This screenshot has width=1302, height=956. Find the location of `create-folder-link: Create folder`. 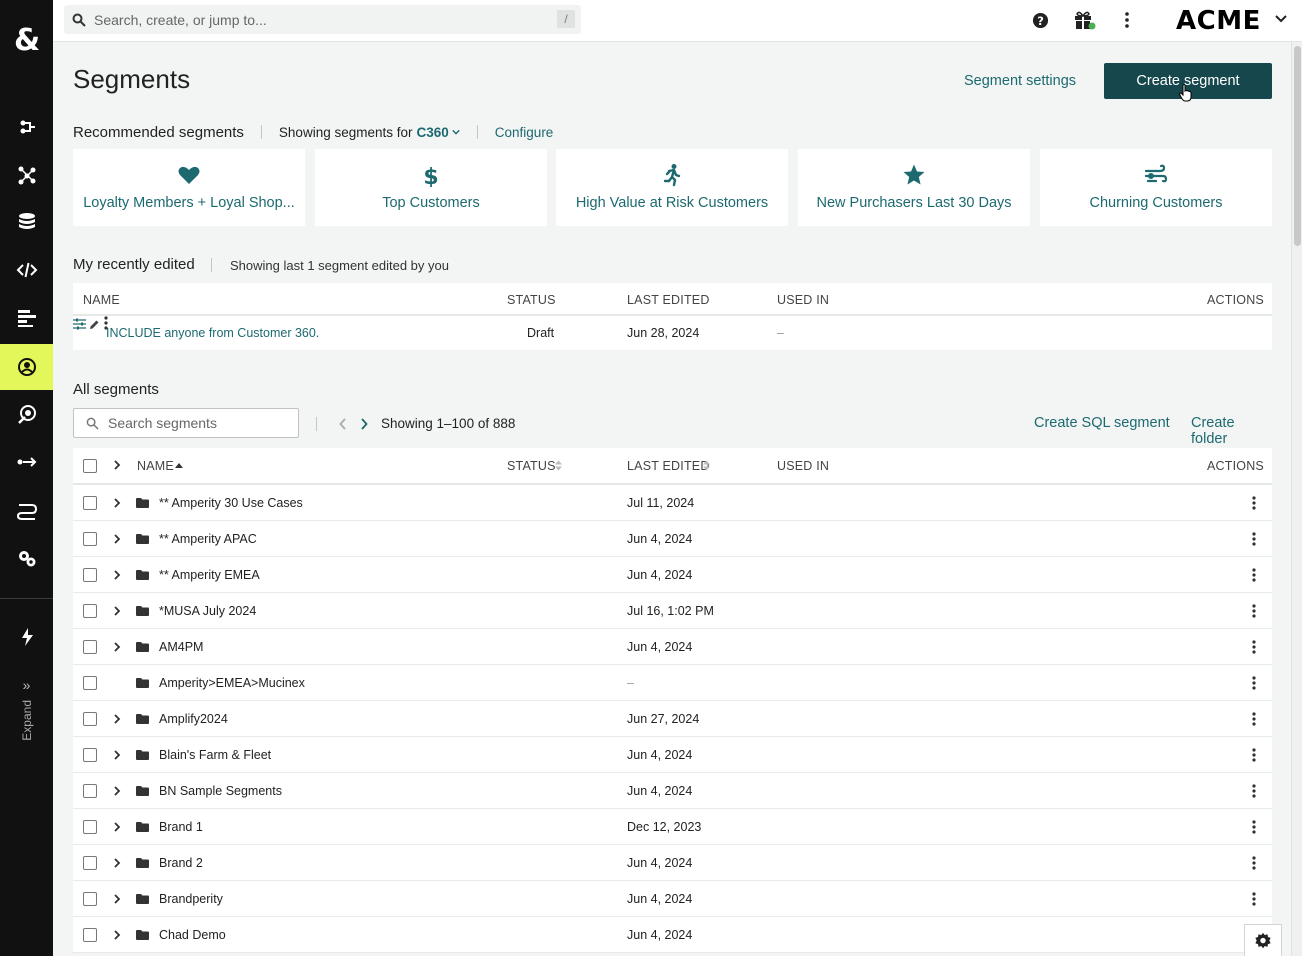

create-folder-link: Create folder is located at coordinates (1213, 431).